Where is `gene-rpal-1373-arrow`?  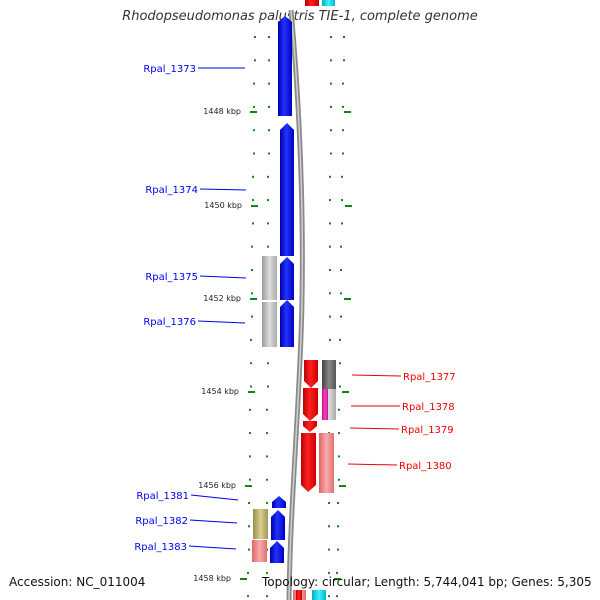 gene-rpal-1373-arrow is located at coordinates (285, 66).